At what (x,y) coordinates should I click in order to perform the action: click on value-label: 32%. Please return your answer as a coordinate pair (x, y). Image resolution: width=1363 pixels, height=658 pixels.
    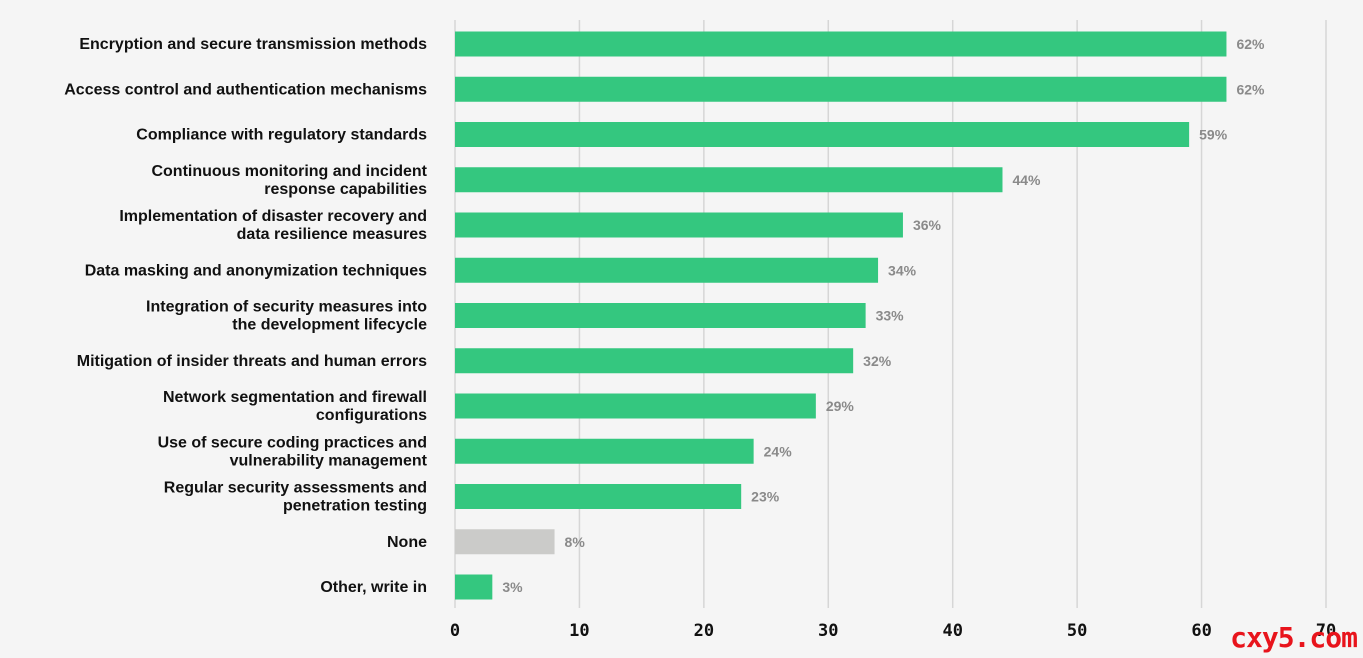
    Looking at the image, I should click on (877, 361).